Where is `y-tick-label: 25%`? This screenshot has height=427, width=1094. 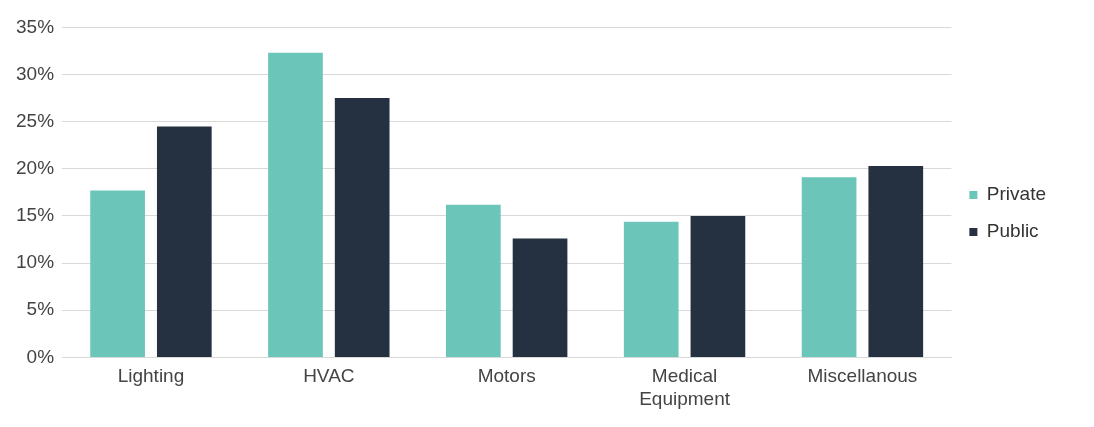
y-tick-label: 25% is located at coordinates (35, 120).